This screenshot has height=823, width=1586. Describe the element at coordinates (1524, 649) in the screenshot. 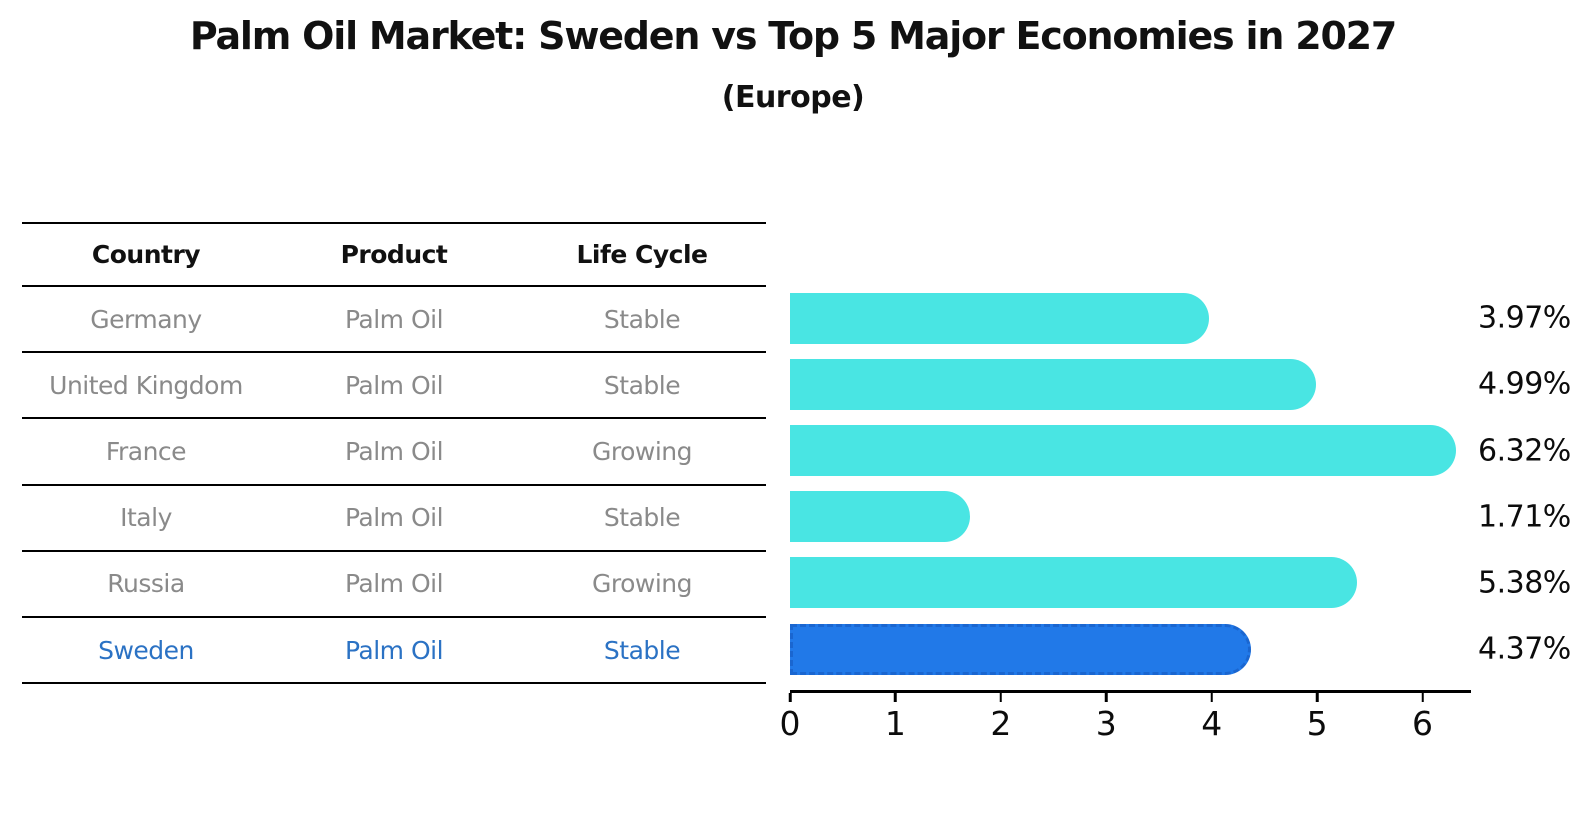

I see `value-label: 4.37%` at that location.